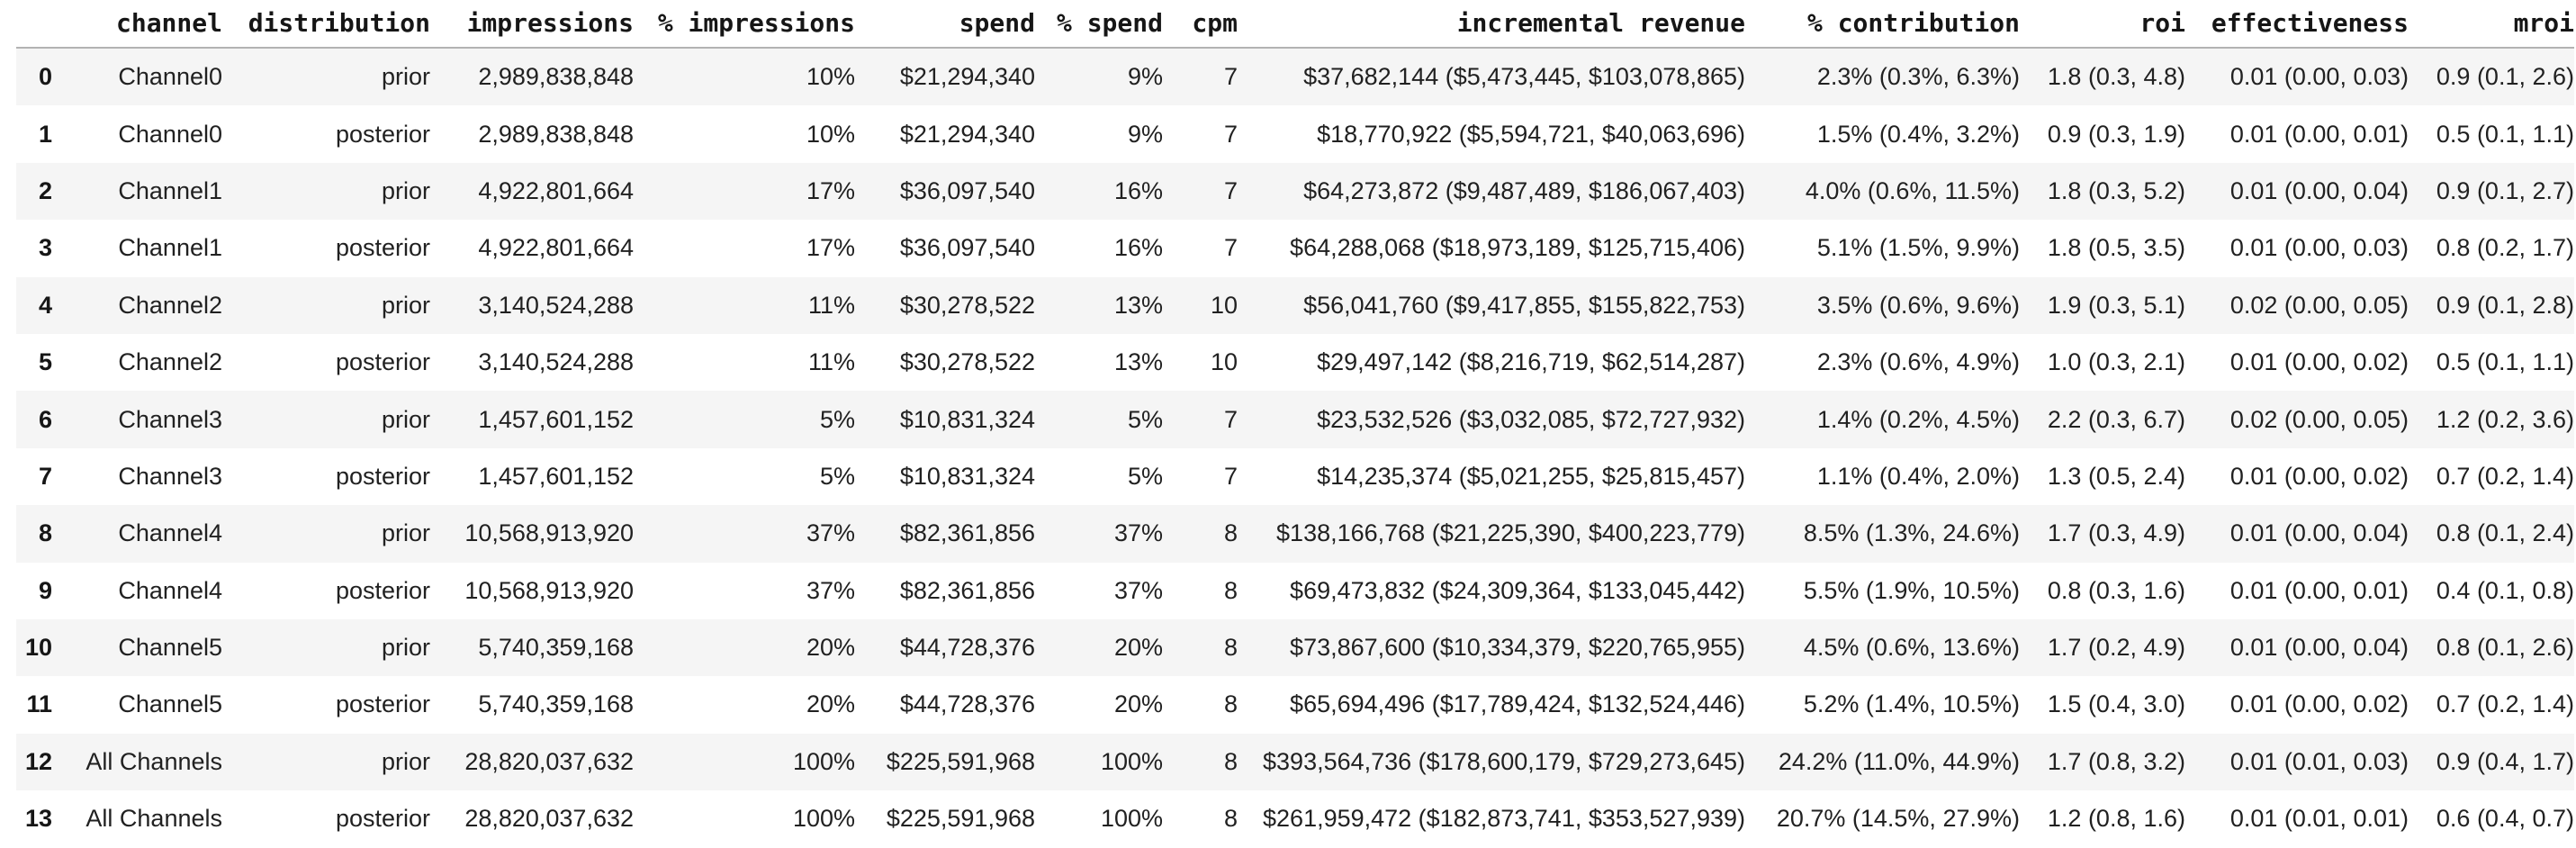 The width and height of the screenshot is (2576, 848). Describe the element at coordinates (1131, 761) in the screenshot. I see `cell-pct-spend: 100%` at that location.